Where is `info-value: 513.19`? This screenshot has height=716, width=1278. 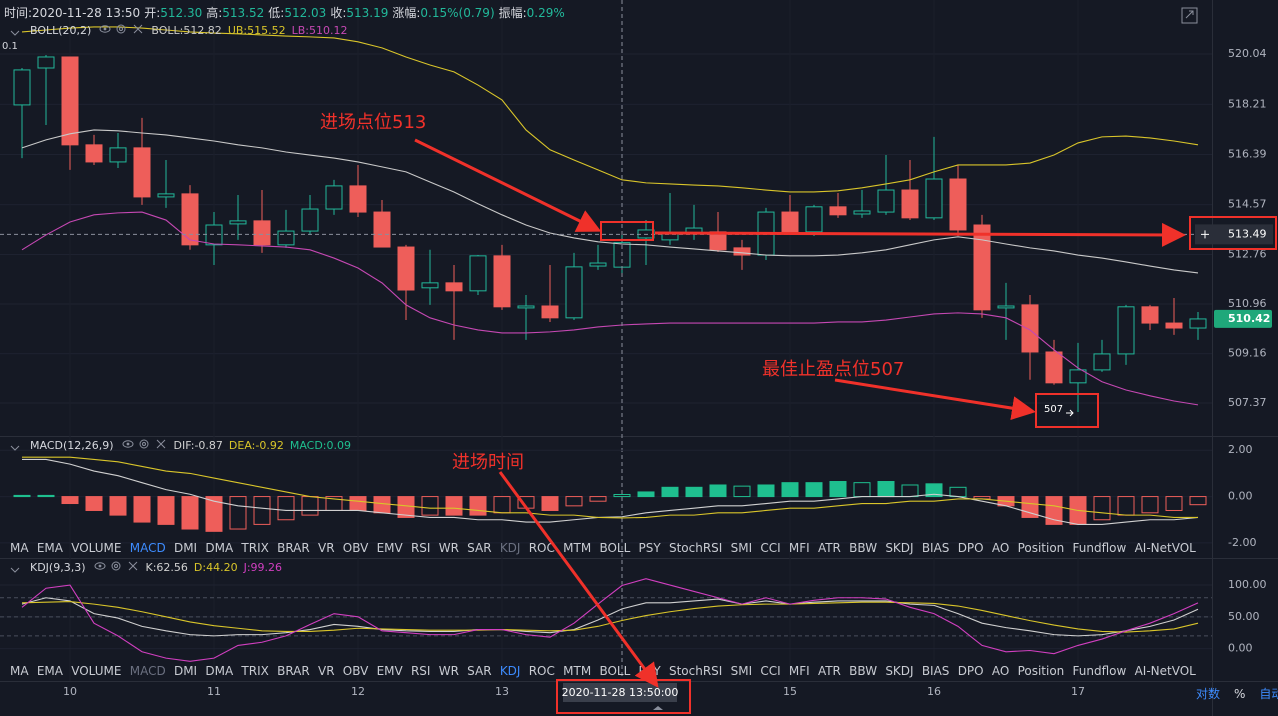
info-value: 513.19 is located at coordinates (367, 13).